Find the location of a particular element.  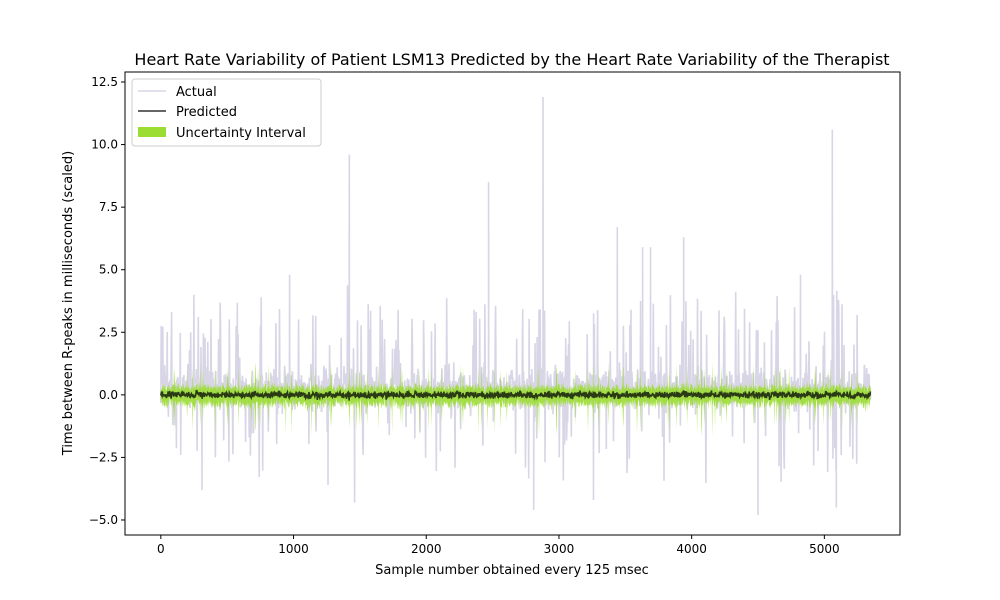

x-tick-label: 0 is located at coordinates (161, 549).